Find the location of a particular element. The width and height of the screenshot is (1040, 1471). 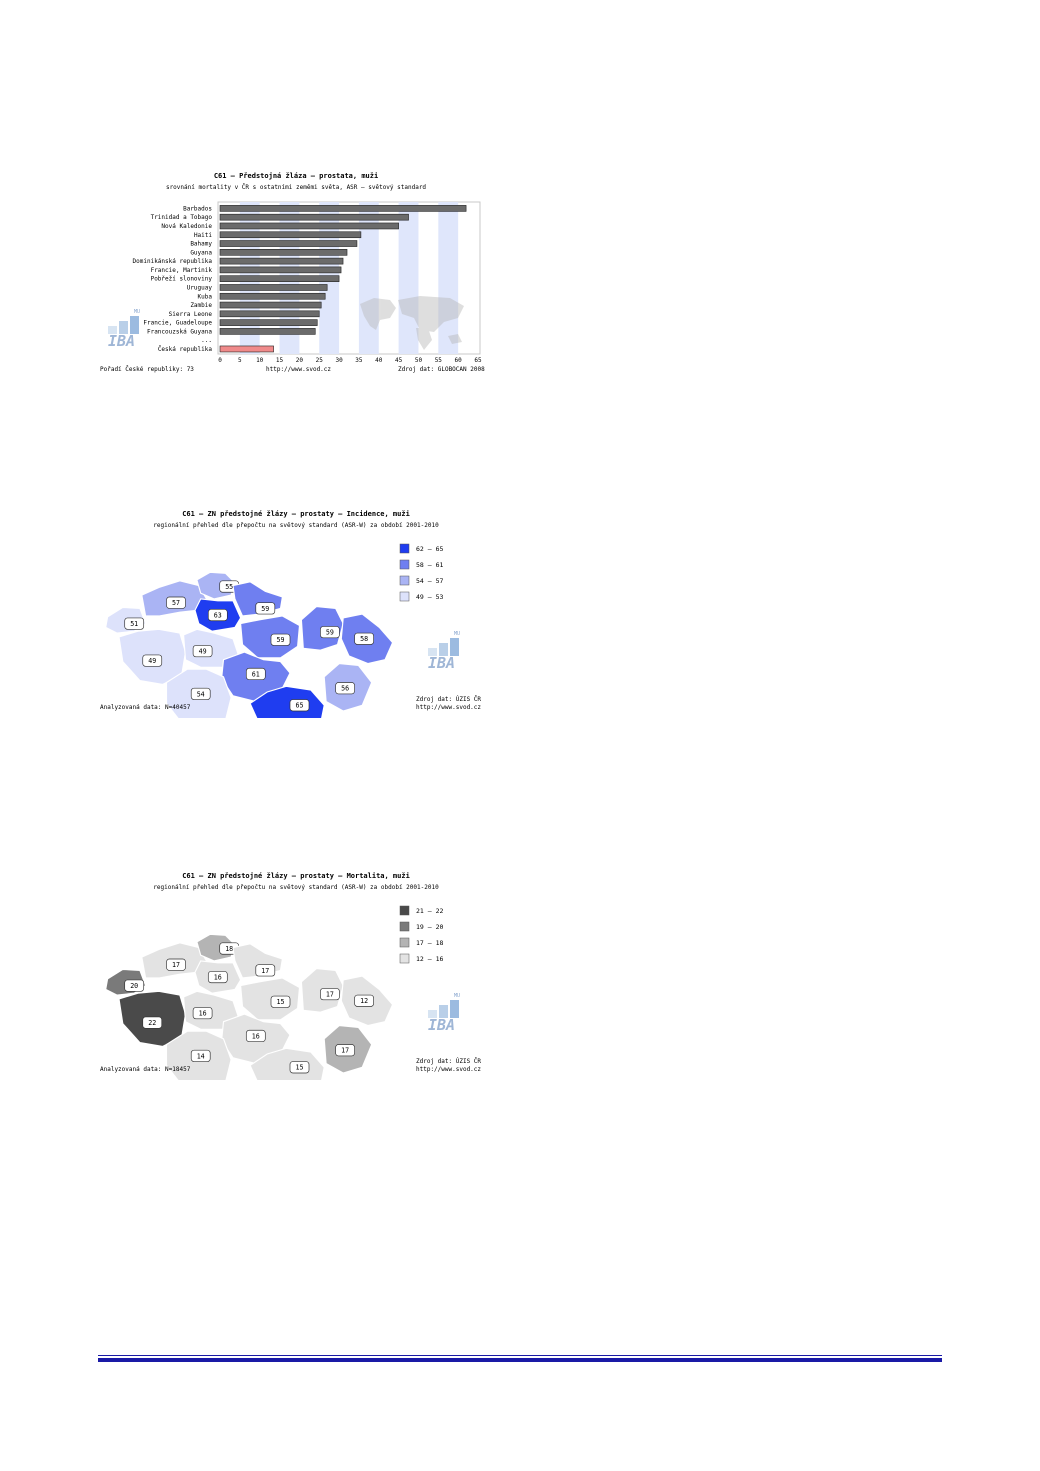

mortality-legend-label: 19 – 20 is located at coordinates (429, 927).